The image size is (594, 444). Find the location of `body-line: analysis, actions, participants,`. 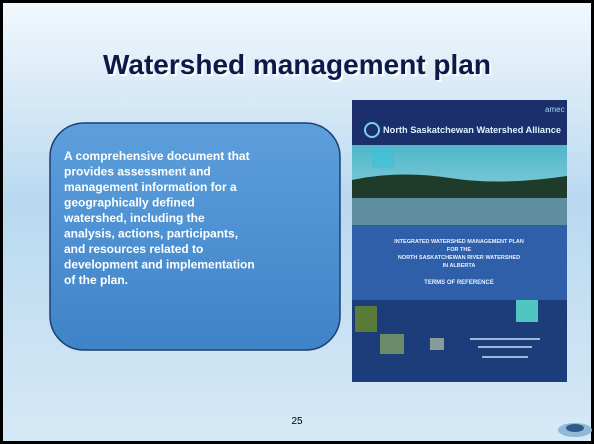

body-line: analysis, actions, participants, is located at coordinates (151, 234).